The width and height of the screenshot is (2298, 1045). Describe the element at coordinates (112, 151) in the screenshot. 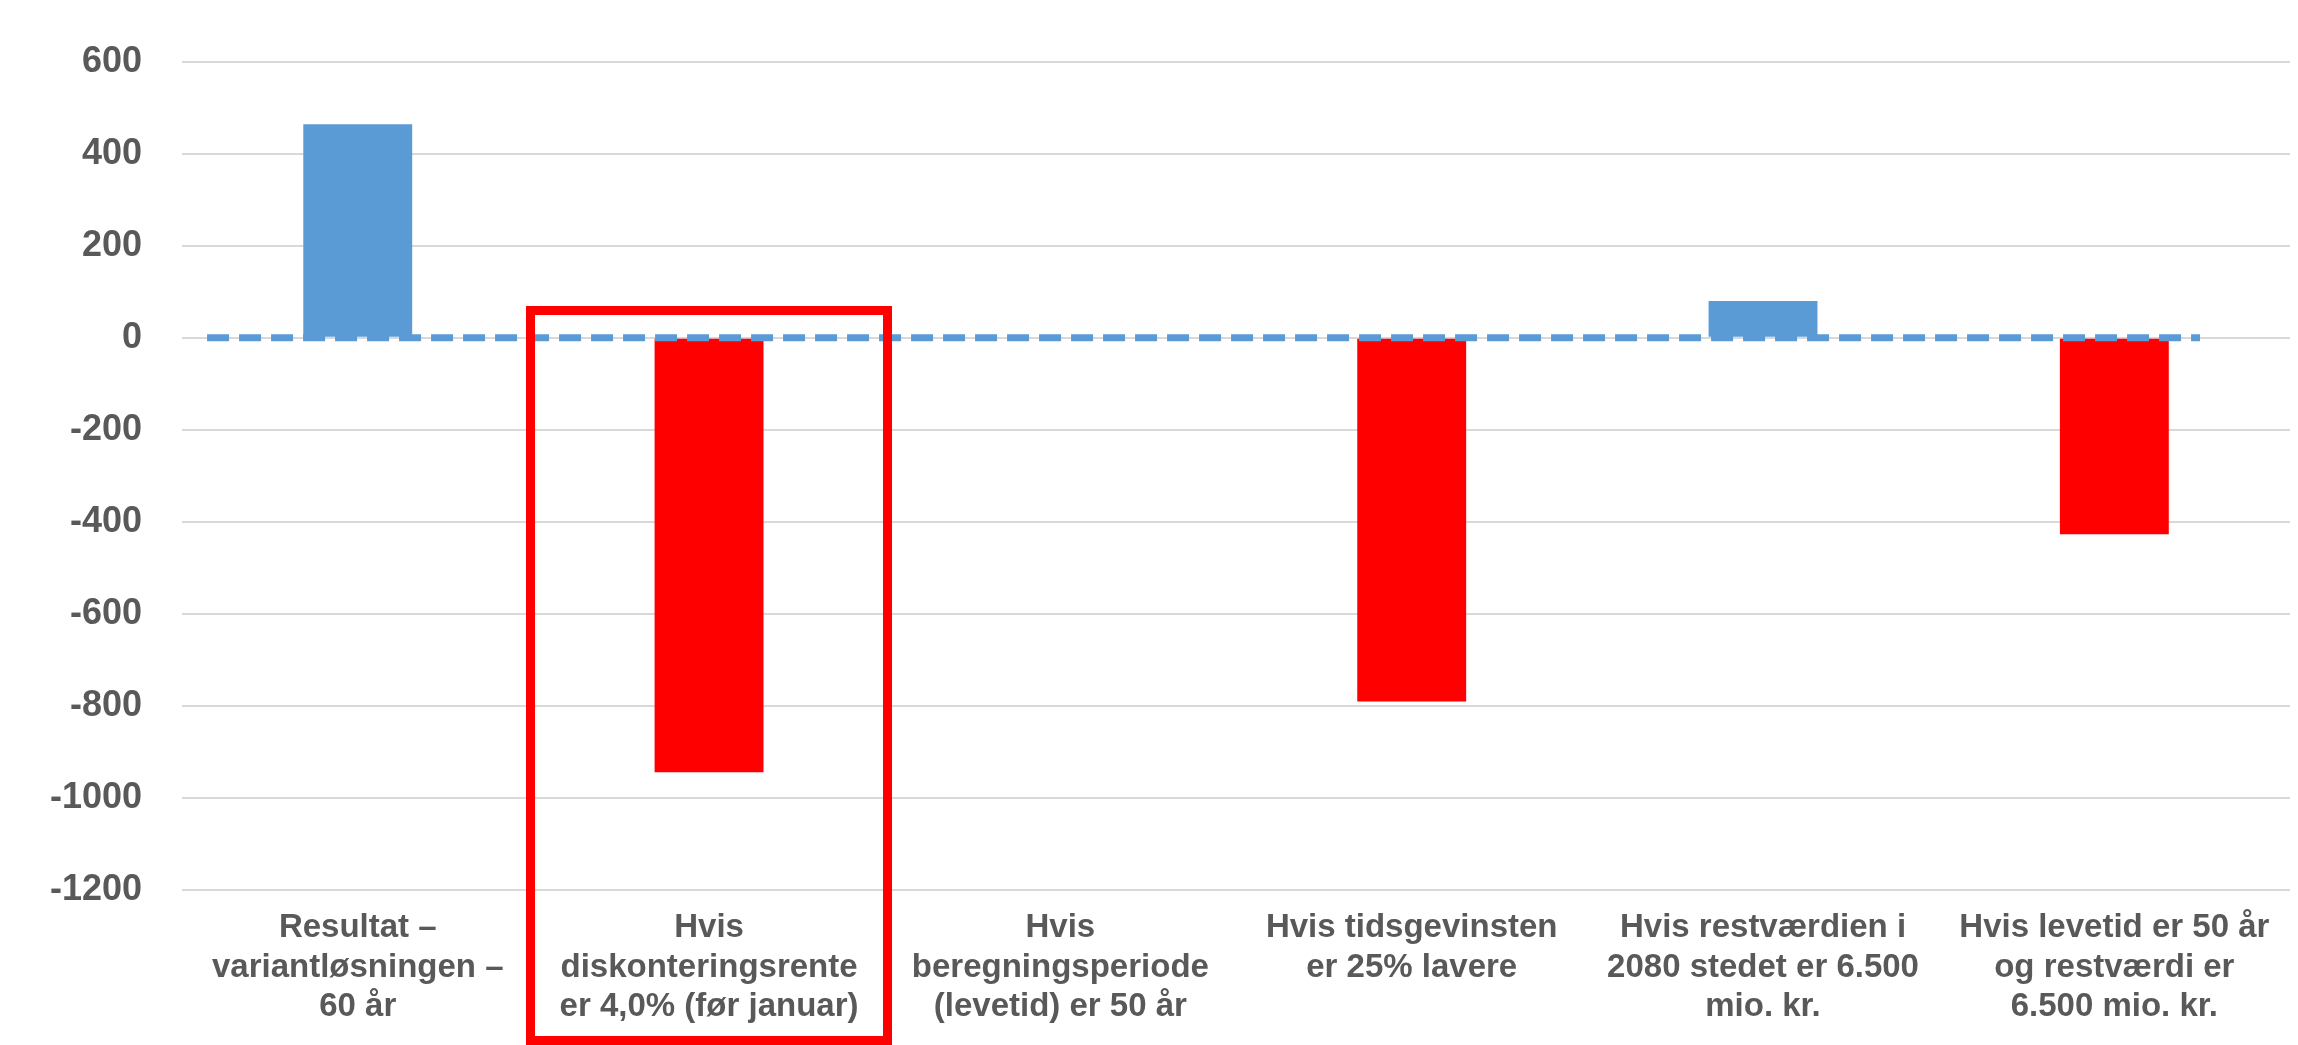

I see `y-tick-label: 400` at that location.